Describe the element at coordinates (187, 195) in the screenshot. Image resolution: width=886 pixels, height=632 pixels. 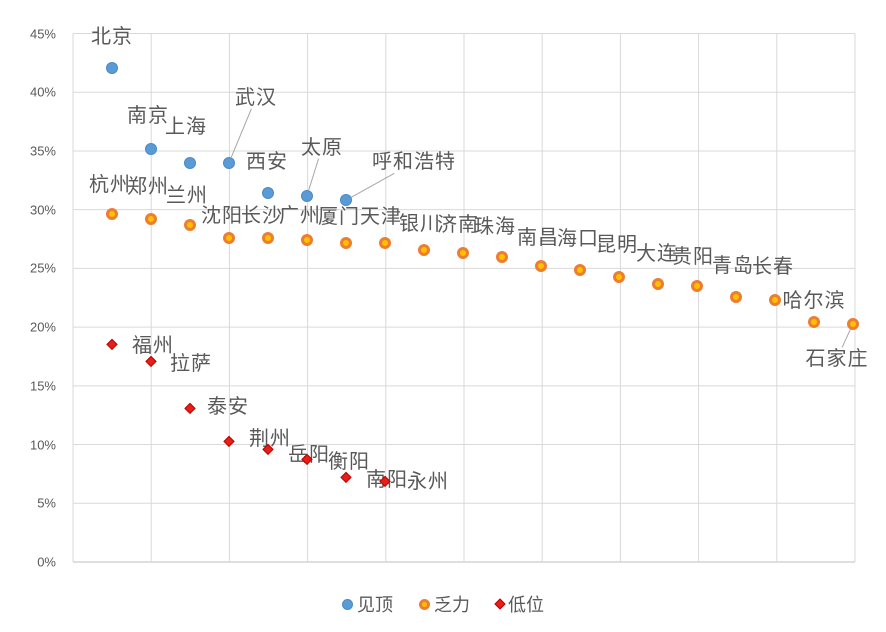
I see `data-point-label: 兰州` at that location.